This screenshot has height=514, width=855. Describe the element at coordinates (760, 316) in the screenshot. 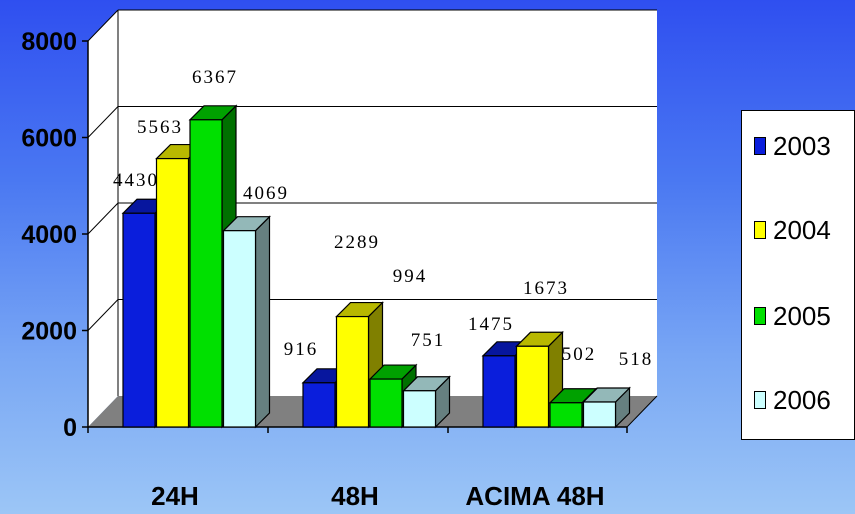

I see `legend-swatch-2005` at that location.